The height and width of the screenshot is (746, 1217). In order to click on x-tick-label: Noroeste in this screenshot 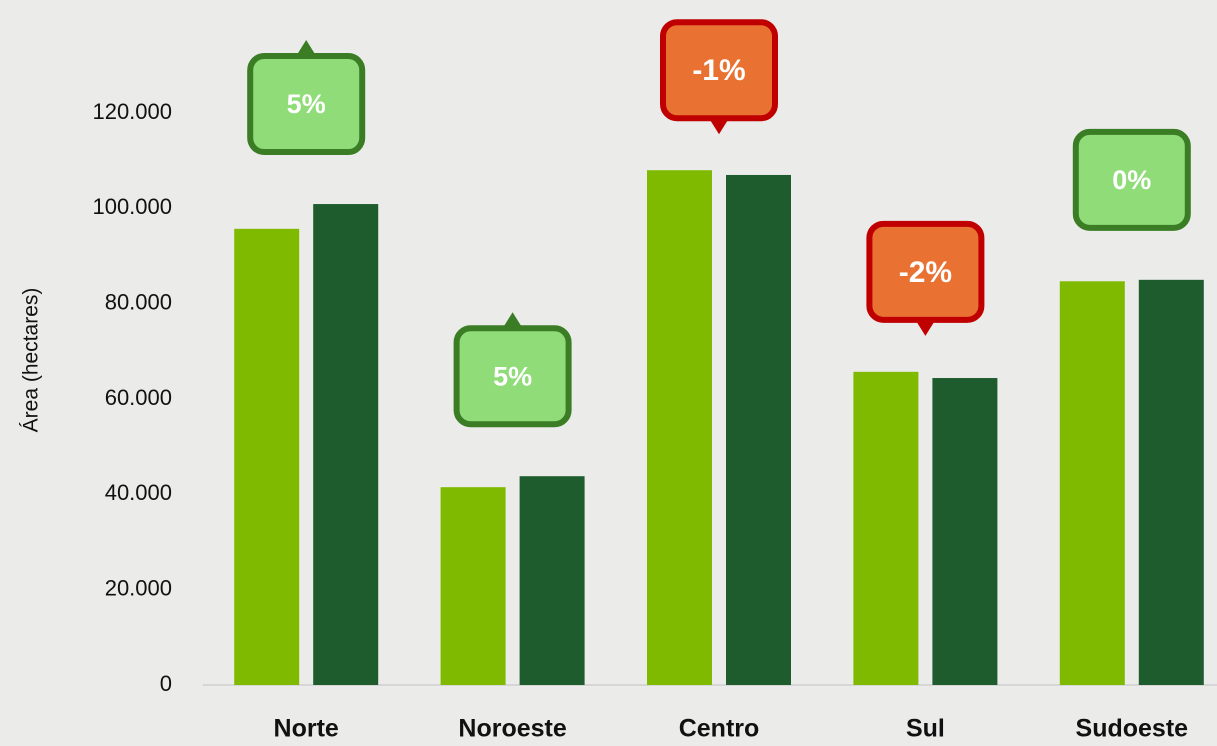, I will do `click(512, 729)`.